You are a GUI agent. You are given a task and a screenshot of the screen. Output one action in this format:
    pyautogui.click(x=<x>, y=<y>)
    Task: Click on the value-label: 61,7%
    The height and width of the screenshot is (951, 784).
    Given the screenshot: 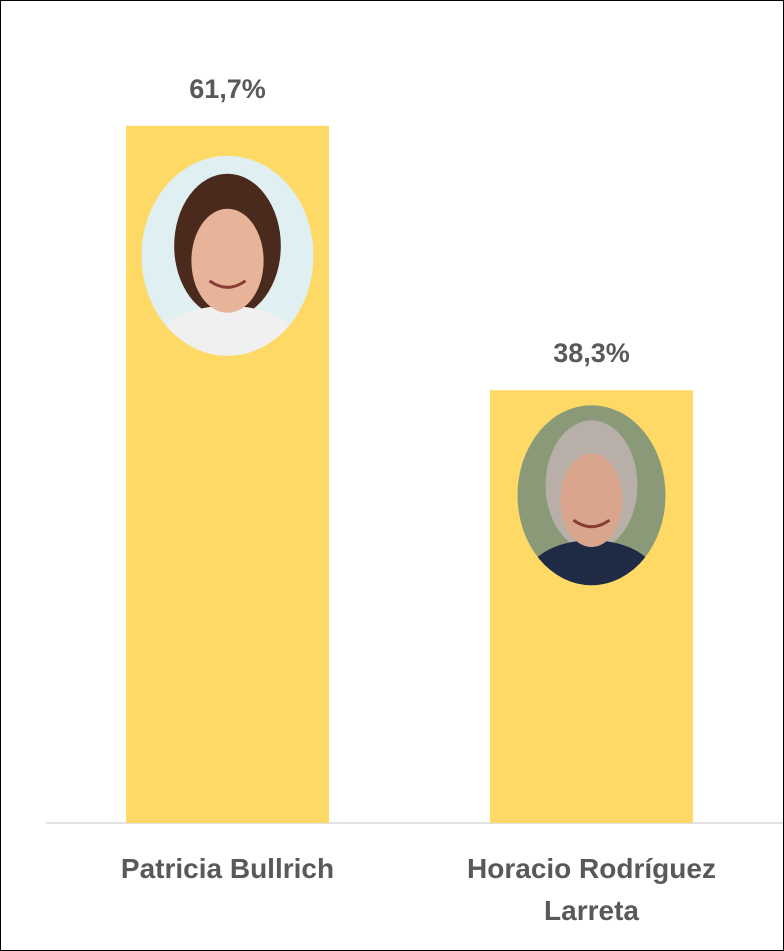 What is the action you would take?
    pyautogui.click(x=227, y=89)
    